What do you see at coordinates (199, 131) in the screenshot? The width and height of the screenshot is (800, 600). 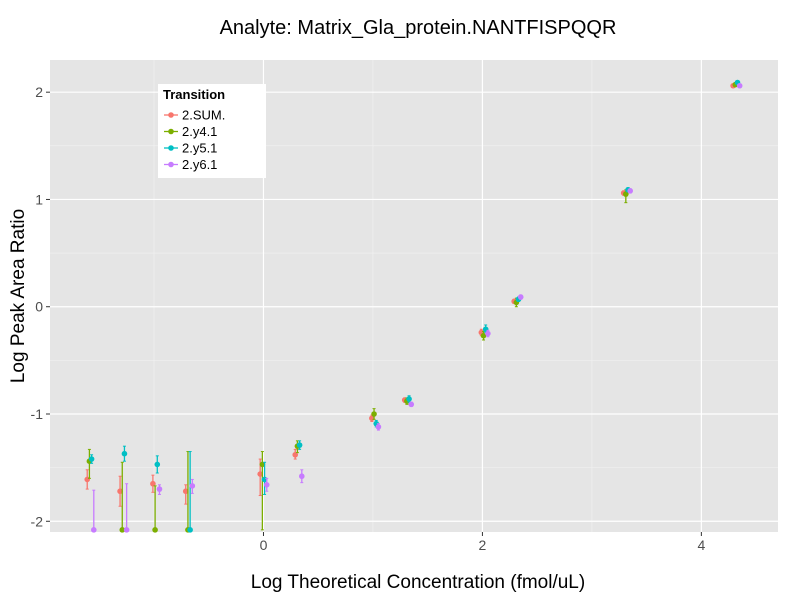 I see `legend-label: 2.y4.1` at bounding box center [199, 131].